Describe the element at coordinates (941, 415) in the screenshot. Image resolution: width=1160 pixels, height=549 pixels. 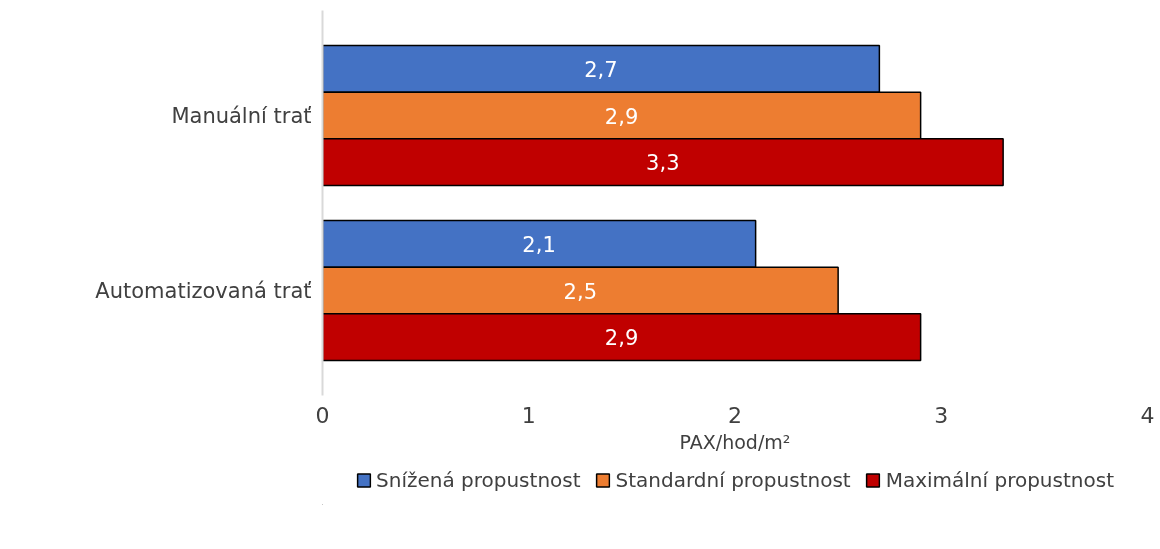
I see `x-tick-label: 3` at that location.